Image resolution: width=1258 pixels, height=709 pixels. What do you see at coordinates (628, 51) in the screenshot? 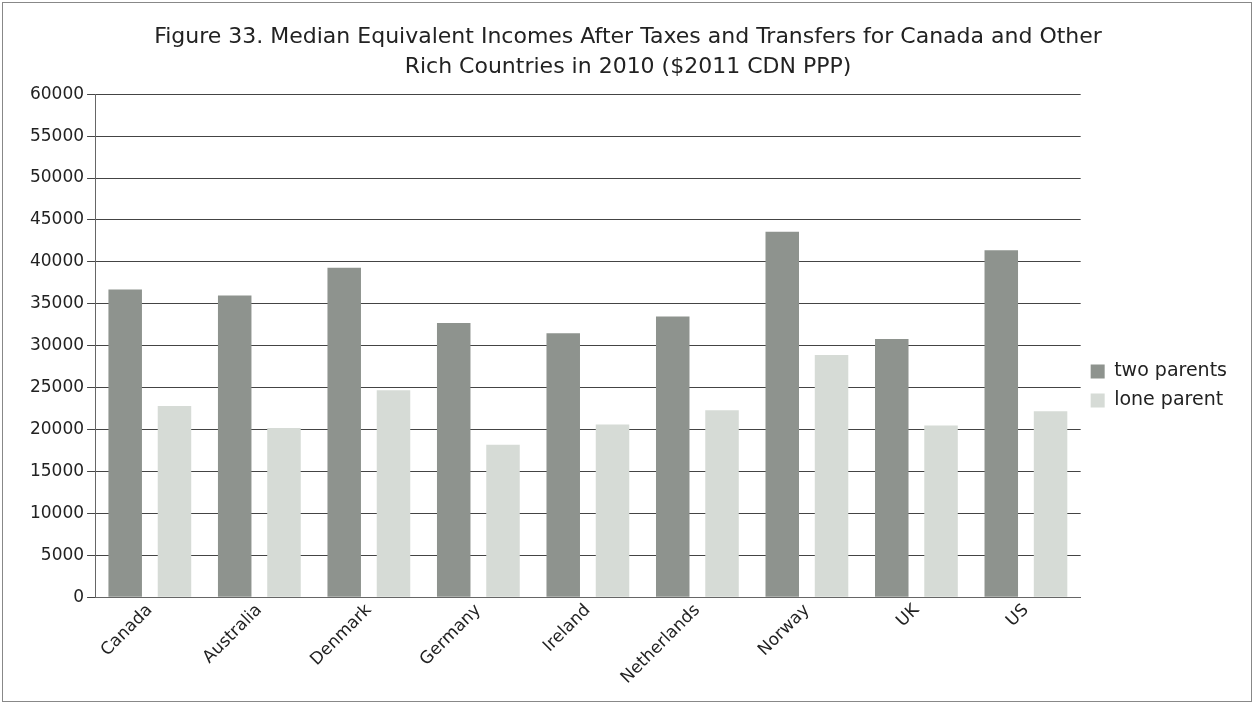
I see `chart-title: Figure 33. Median Equivalent Incomes After Taxes and Transfers for Canada and Other Rich Countries in 2010 ($2011 CDN PPP)` at bounding box center [628, 51].